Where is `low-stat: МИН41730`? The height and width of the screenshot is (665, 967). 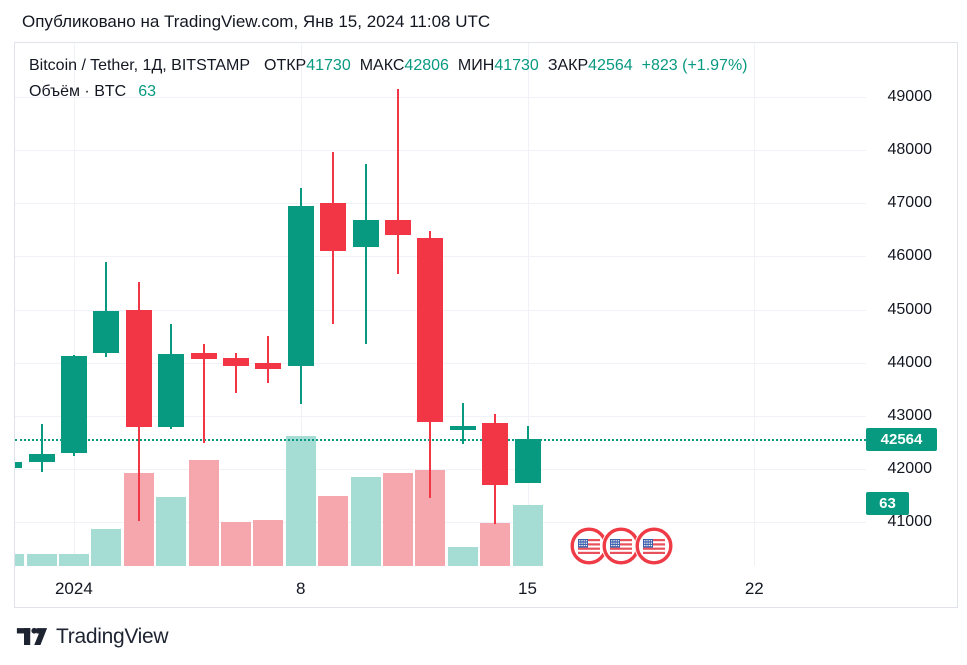 low-stat: МИН41730 is located at coordinates (498, 65).